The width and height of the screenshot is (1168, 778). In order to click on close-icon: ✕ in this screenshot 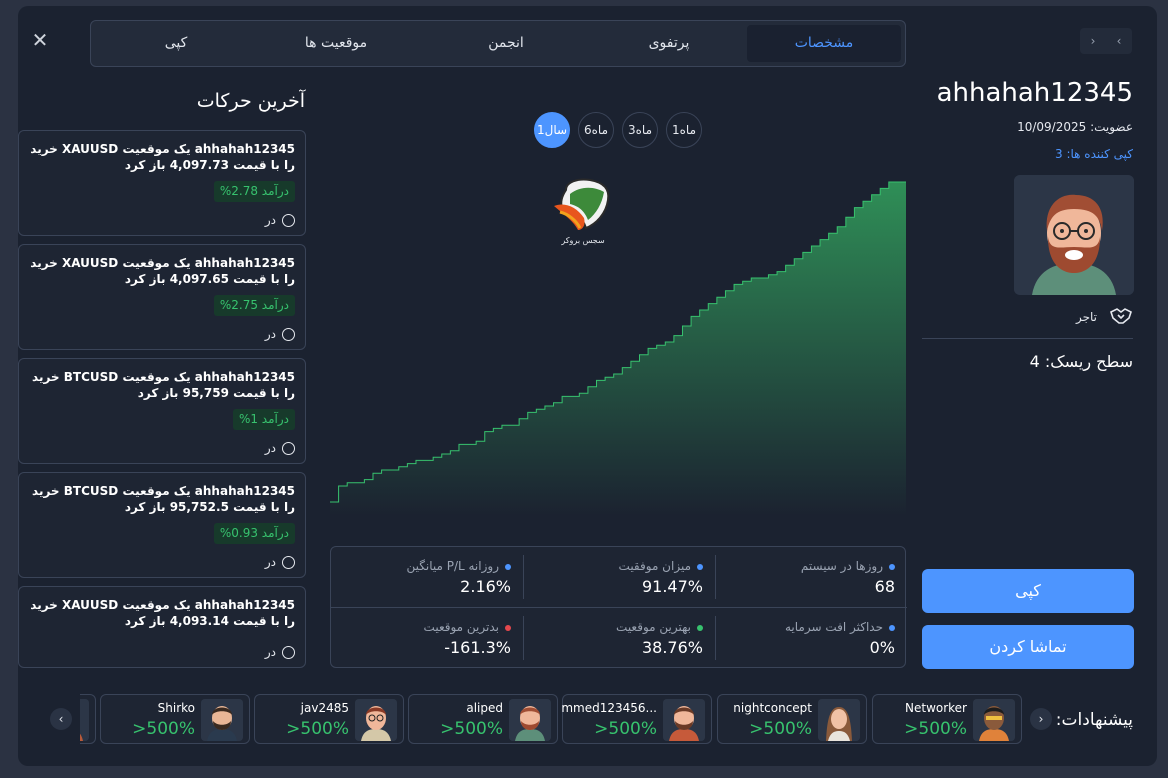, I will do `click(40, 40)`.